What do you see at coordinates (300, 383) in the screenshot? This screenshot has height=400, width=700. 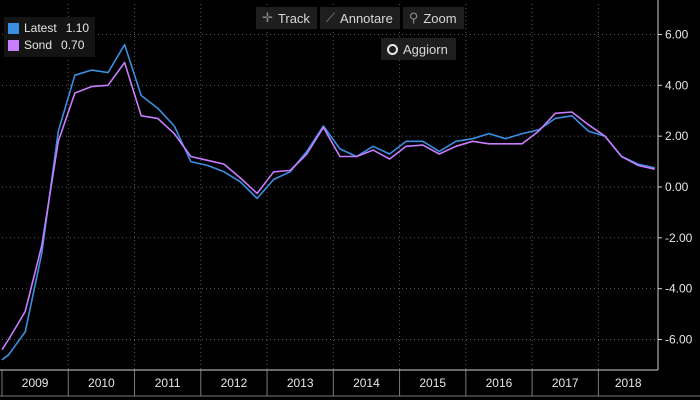 I see `x-tick-label: 2013` at bounding box center [300, 383].